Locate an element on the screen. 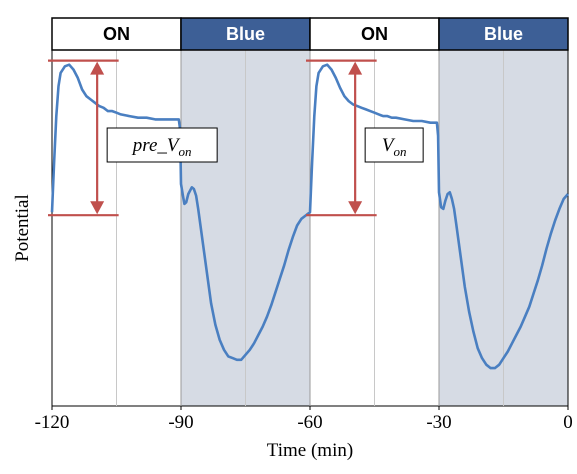 This screenshot has height=474, width=577. x-axis: -120 -90 -60 -30 0 is located at coordinates (304, 419).